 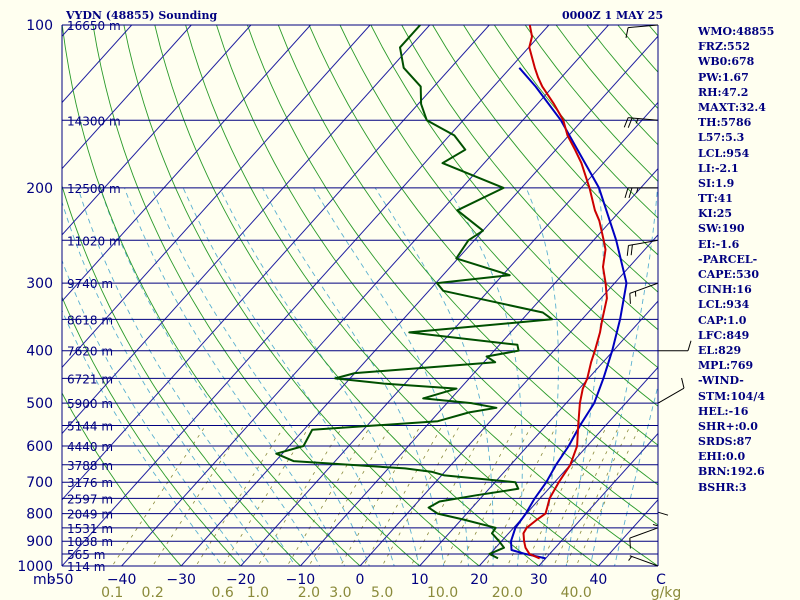 What do you see at coordinates (90, 529) in the screenshot?
I see `height-label: 1531 m` at bounding box center [90, 529].